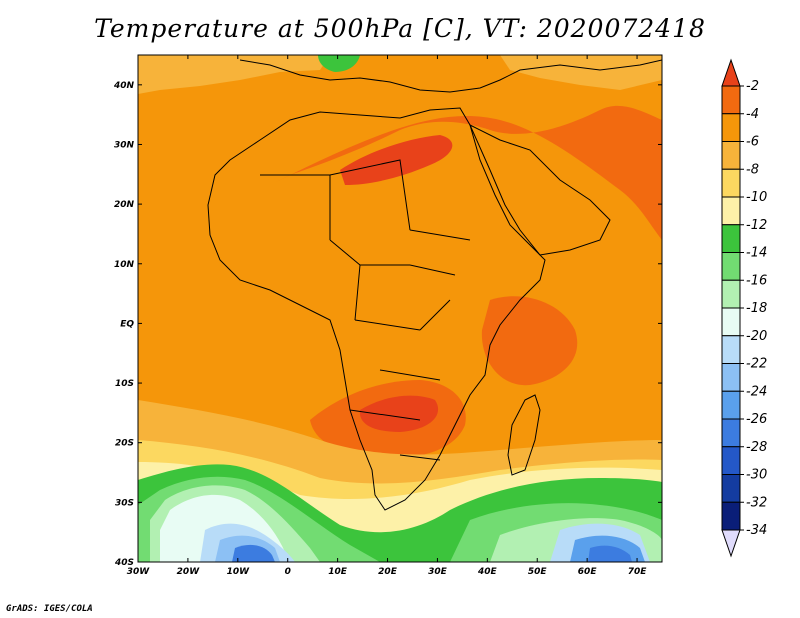 This screenshot has height=618, width=800. Describe the element at coordinates (756, 364) in the screenshot. I see `colorbar-label: -22` at that location.